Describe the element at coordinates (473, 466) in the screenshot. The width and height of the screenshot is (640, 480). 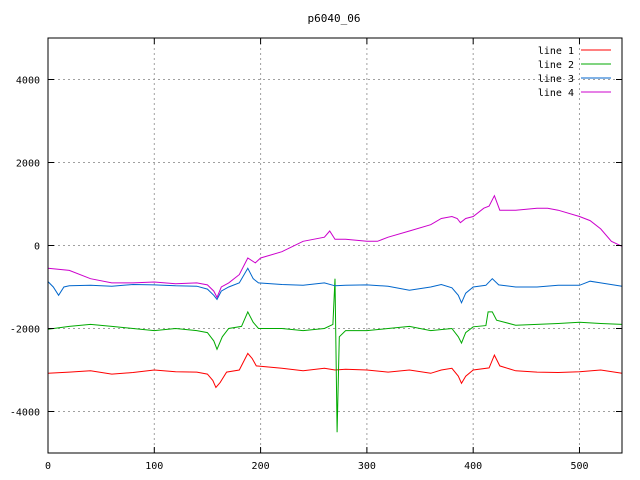
I see `x-tick-label: 400` at that location.